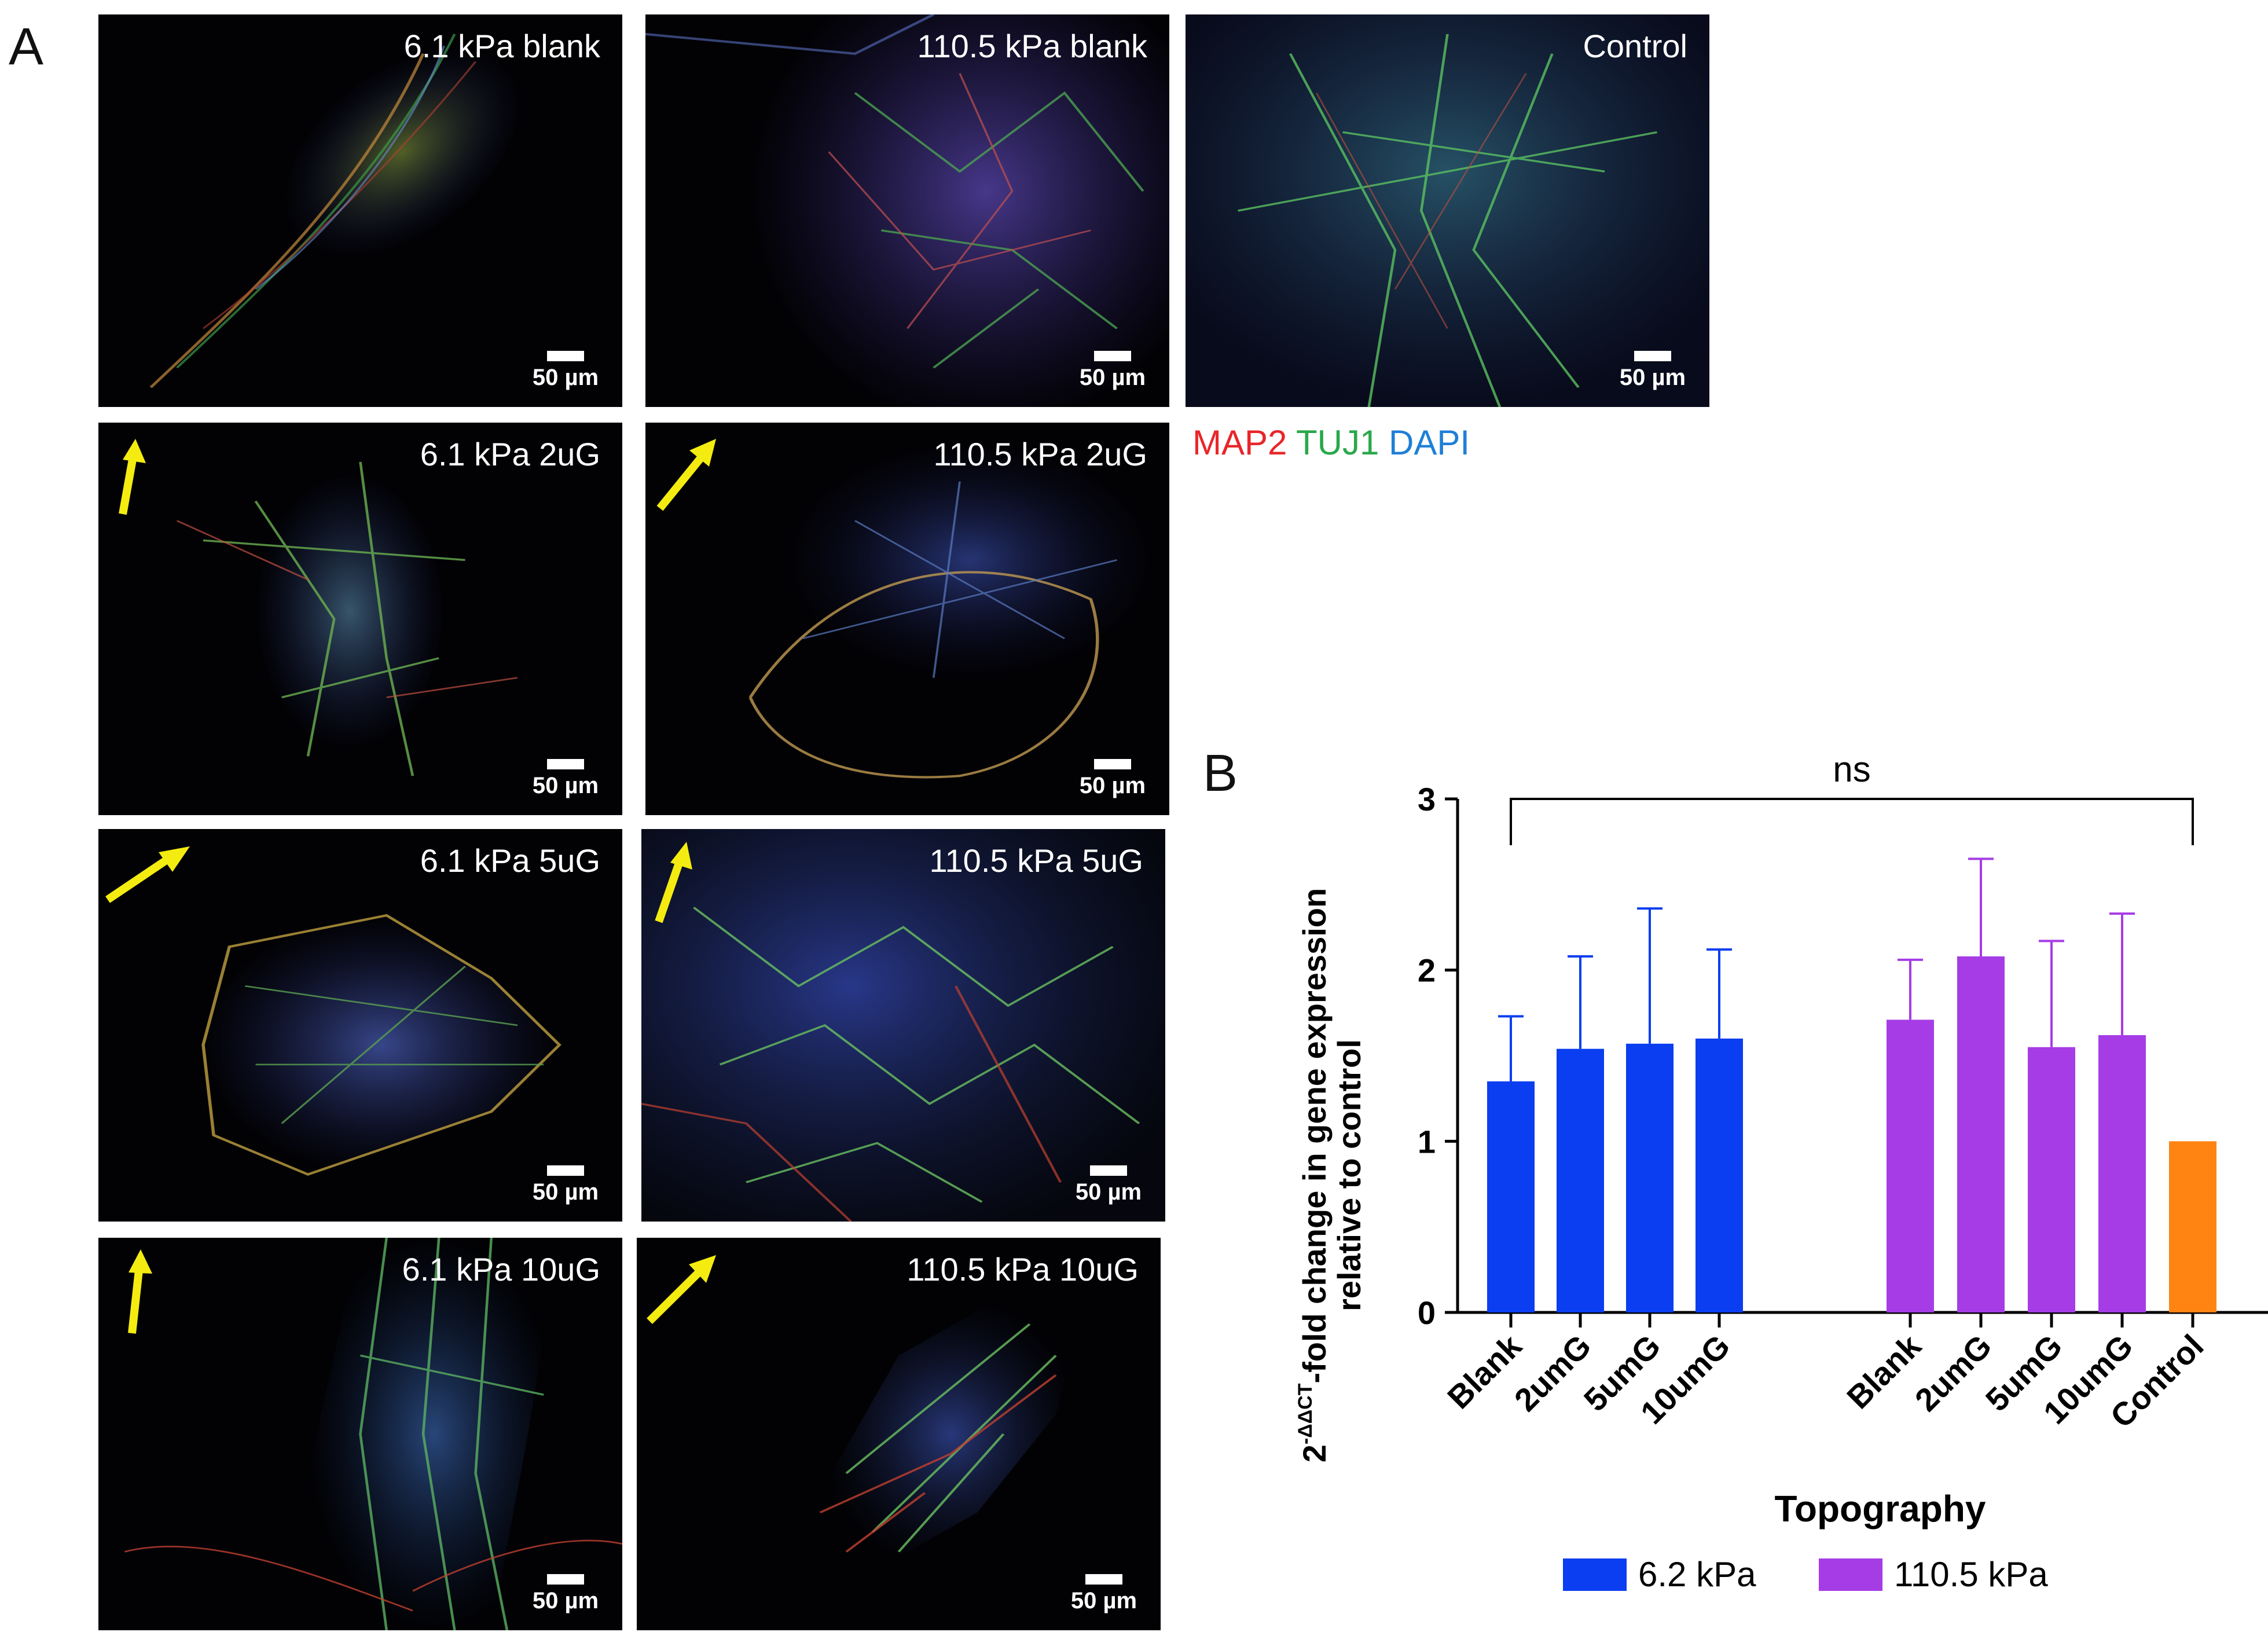 The height and width of the screenshot is (1643, 2268). I want to click on micrograph-label: 110.5 kPa blank, so click(1032, 46).